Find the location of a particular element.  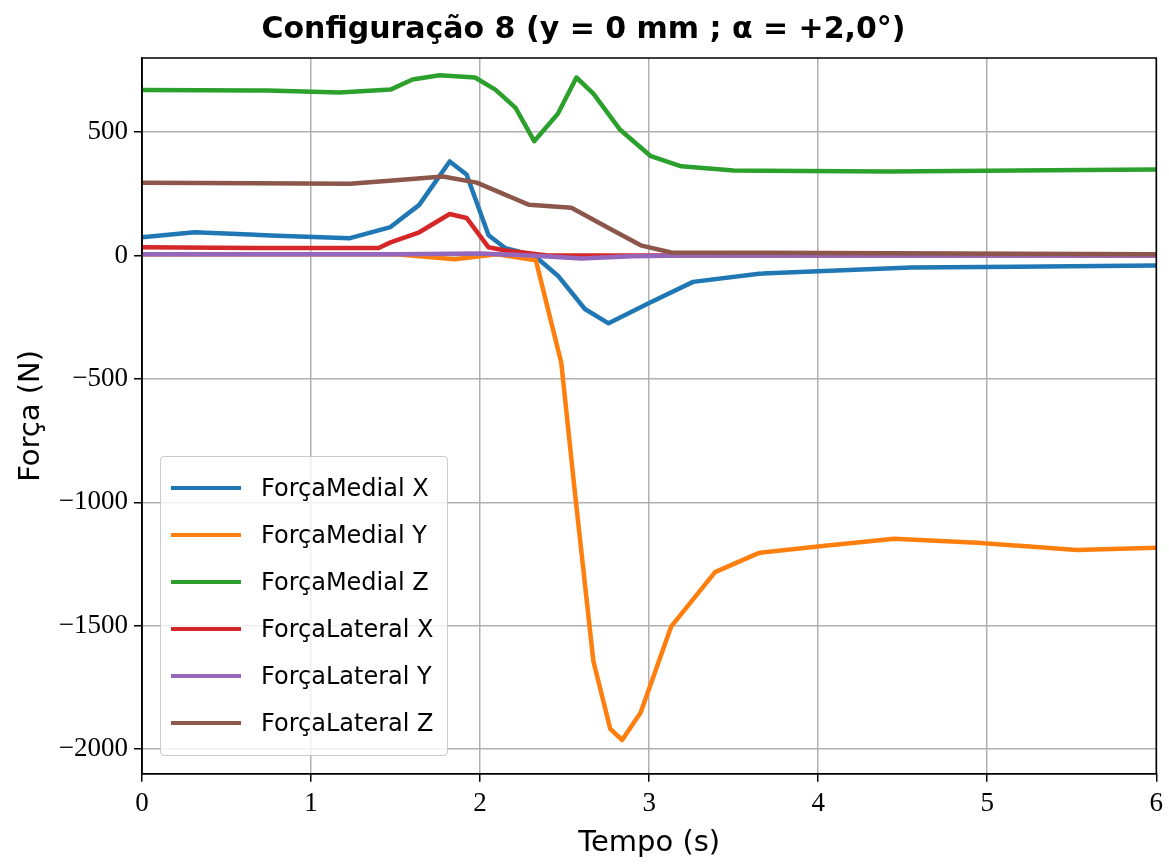

legend-label: ForçaLateral X is located at coordinates (347, 629).